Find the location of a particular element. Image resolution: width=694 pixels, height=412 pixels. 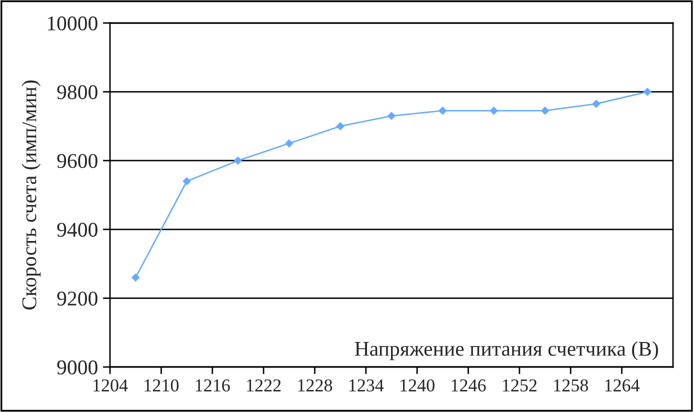

x-tick-label: 1234 is located at coordinates (366, 385).